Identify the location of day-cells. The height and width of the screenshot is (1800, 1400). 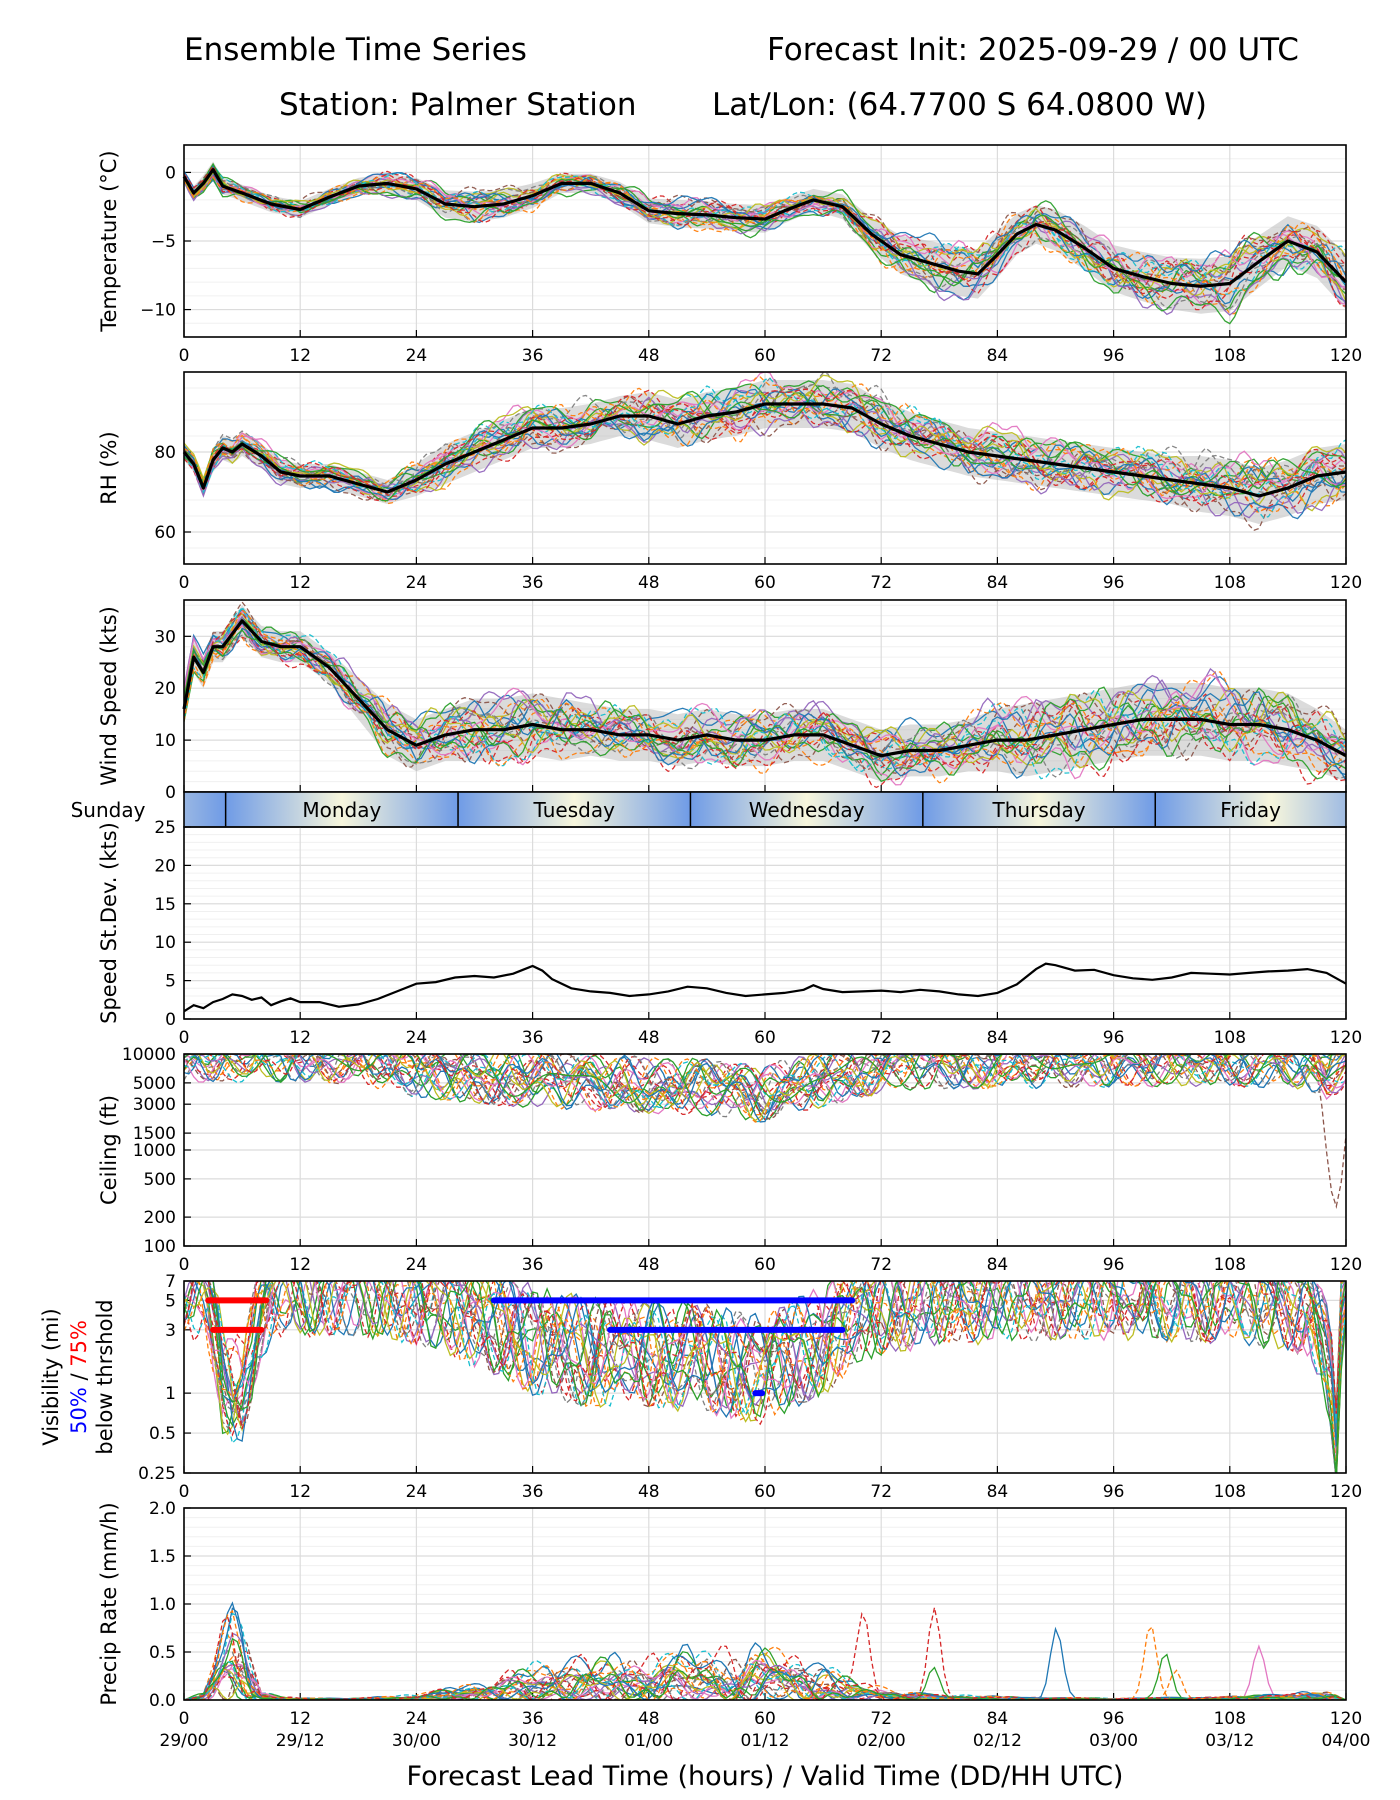
(765, 809).